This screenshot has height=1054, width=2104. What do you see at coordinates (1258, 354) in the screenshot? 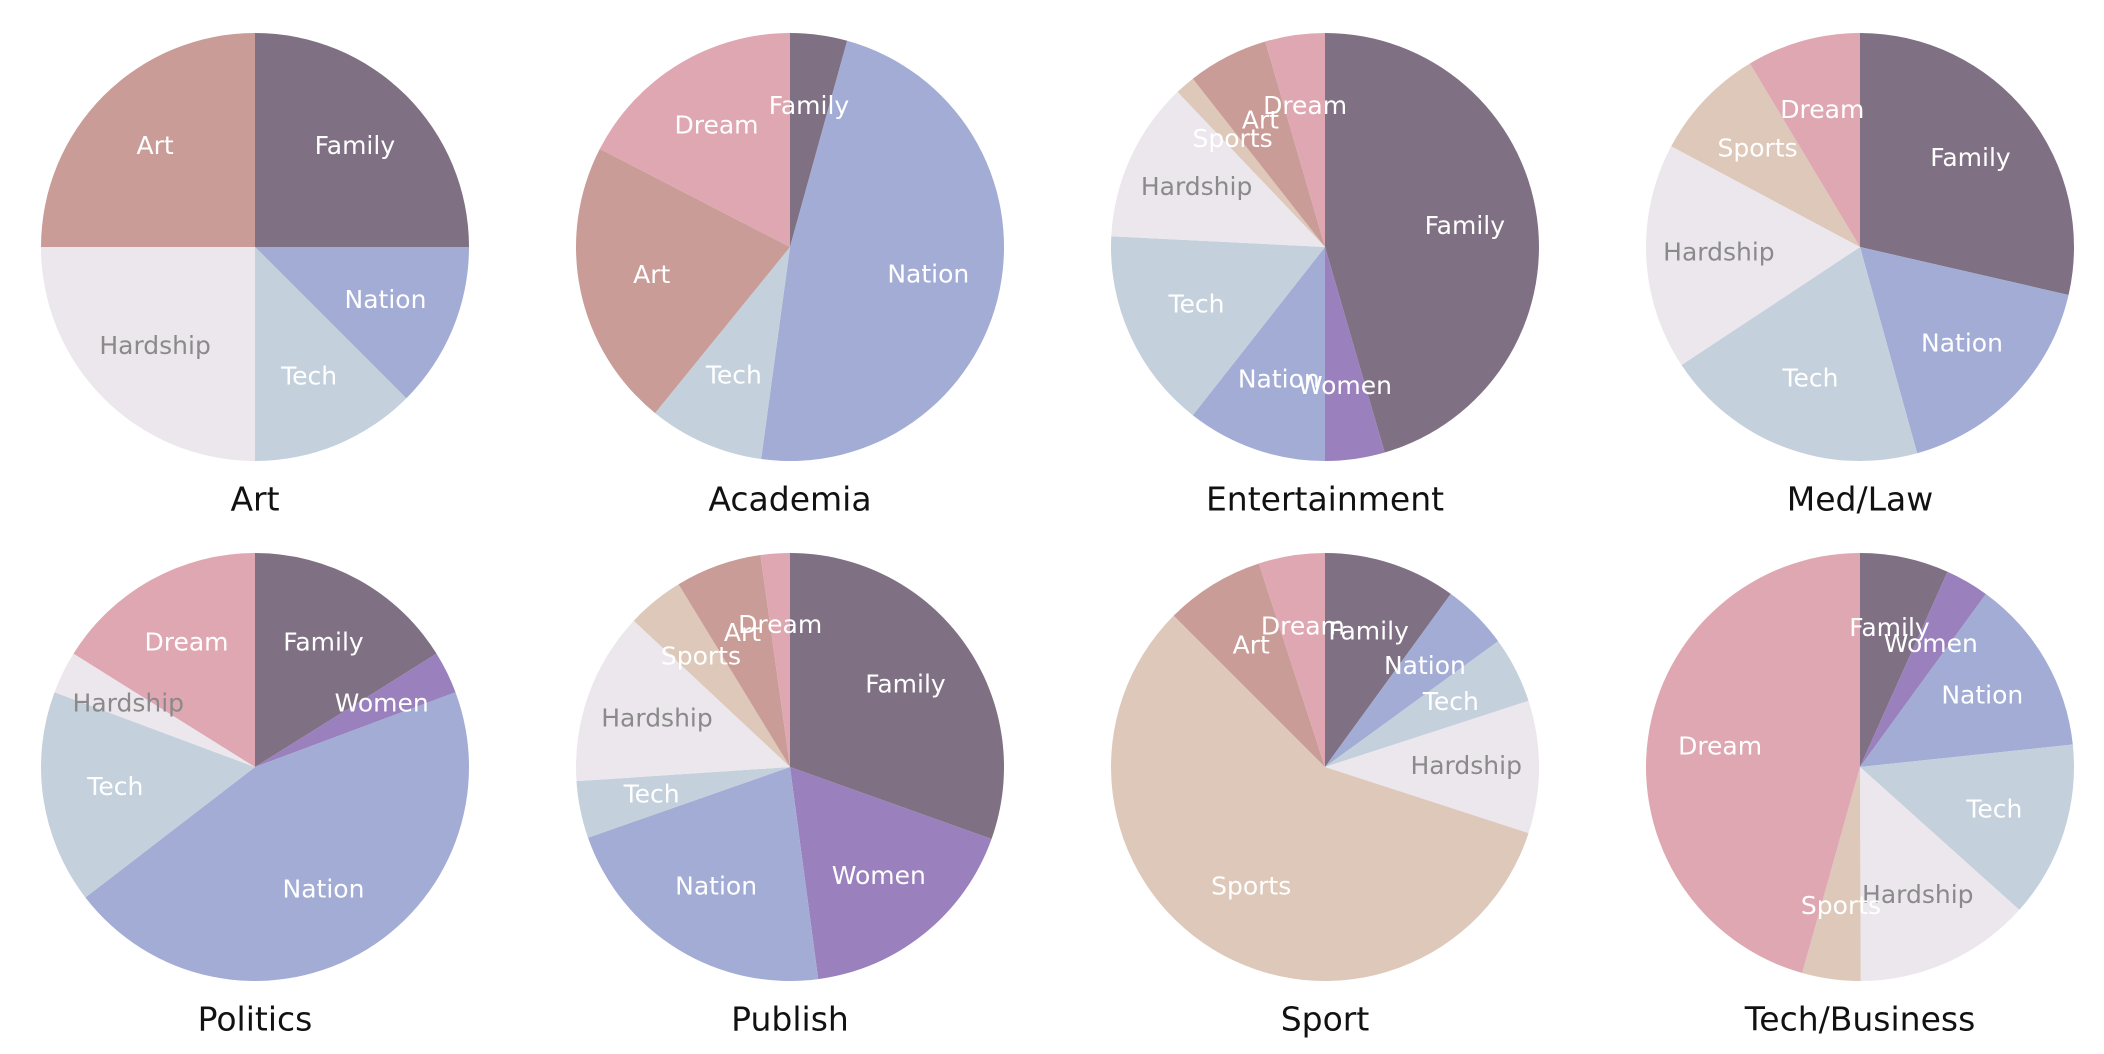
I see `pie-entertainment-slice-nation` at bounding box center [1258, 354].